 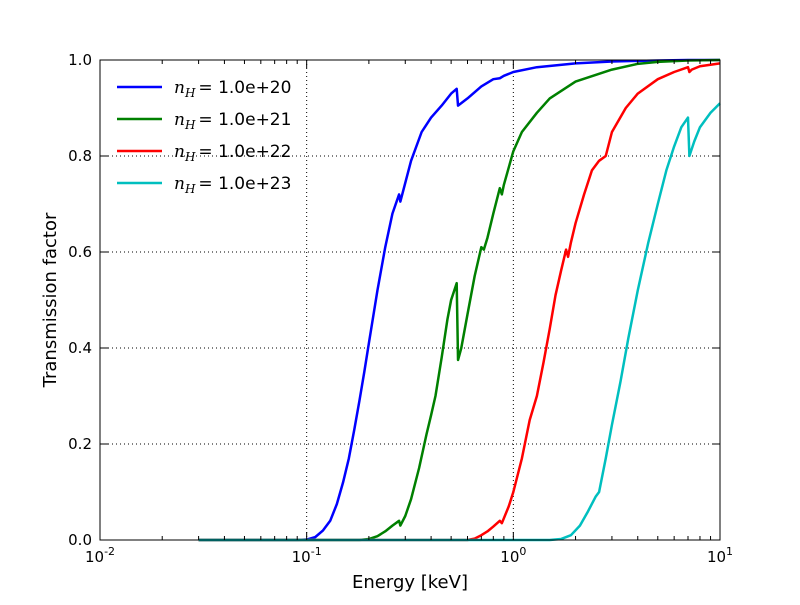 I want to click on x-tick-label: 10⁻², so click(x=100, y=555).